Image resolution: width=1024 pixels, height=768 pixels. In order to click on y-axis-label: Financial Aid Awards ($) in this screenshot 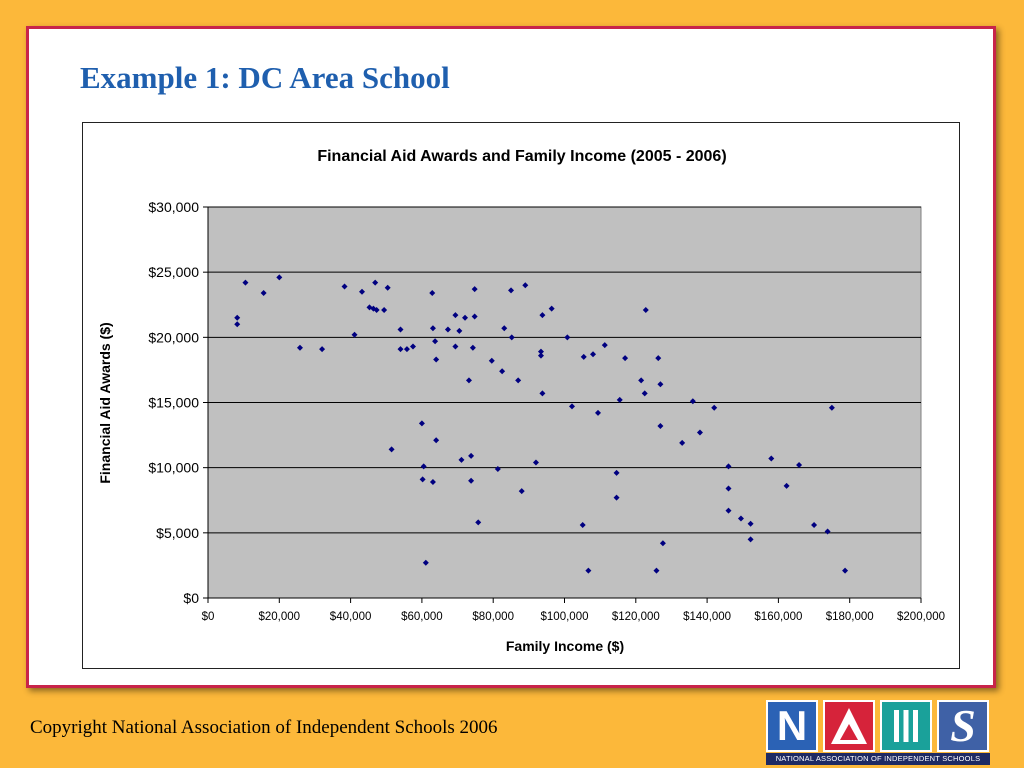, I will do `click(105, 402)`.